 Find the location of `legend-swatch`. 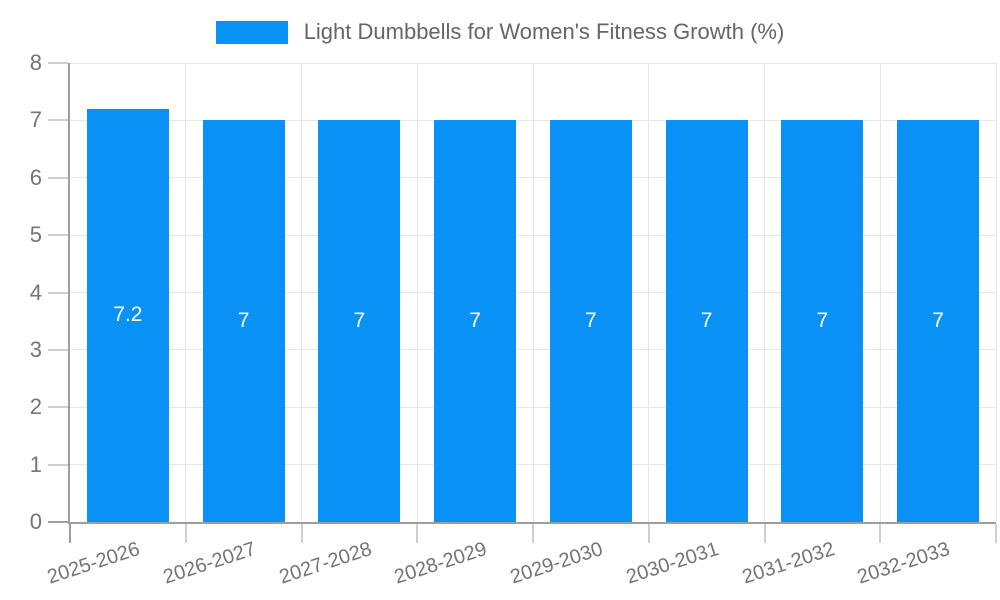

legend-swatch is located at coordinates (251, 32).